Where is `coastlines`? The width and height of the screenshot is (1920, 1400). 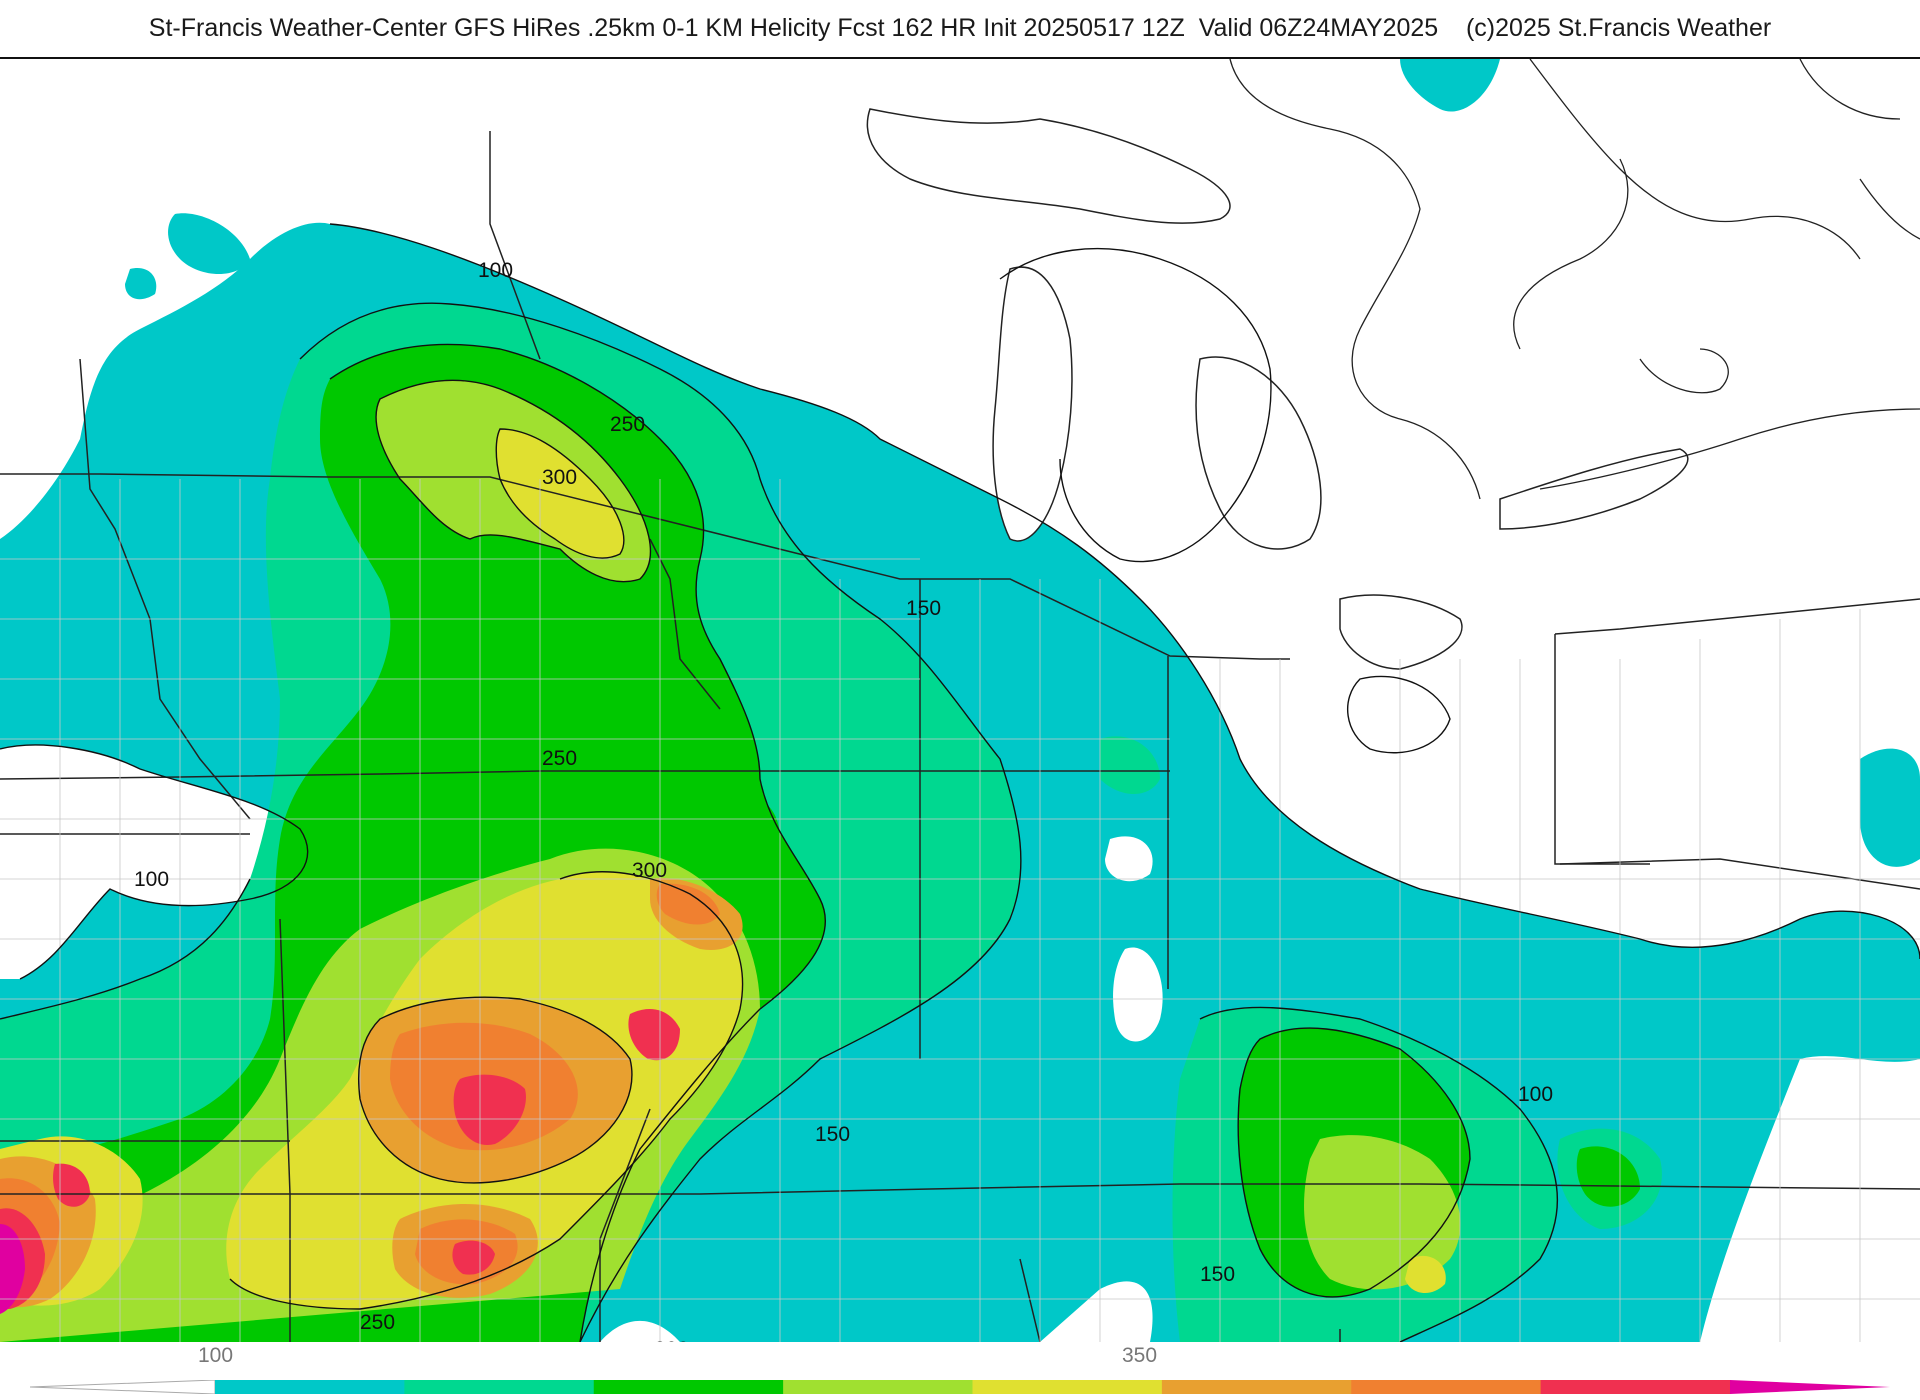
coastlines is located at coordinates (1574, 279).